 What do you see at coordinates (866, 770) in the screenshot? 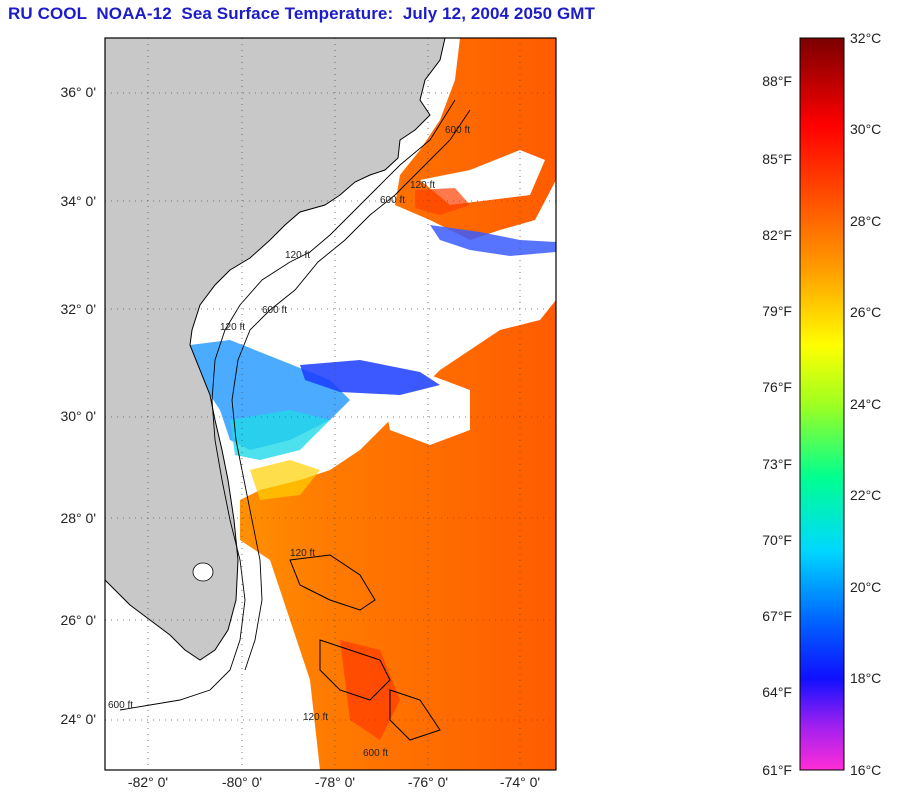
I see `colorbar-celsius-label: 16°C` at bounding box center [866, 770].